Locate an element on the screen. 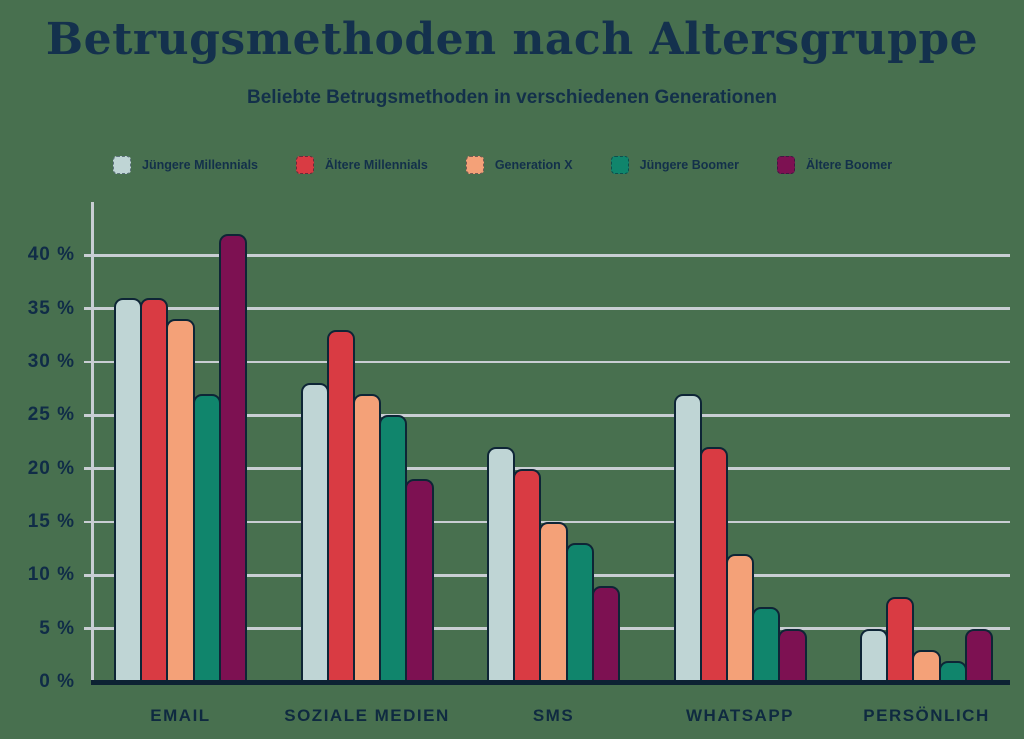  y-tick-label: 15 % is located at coordinates (51, 521).